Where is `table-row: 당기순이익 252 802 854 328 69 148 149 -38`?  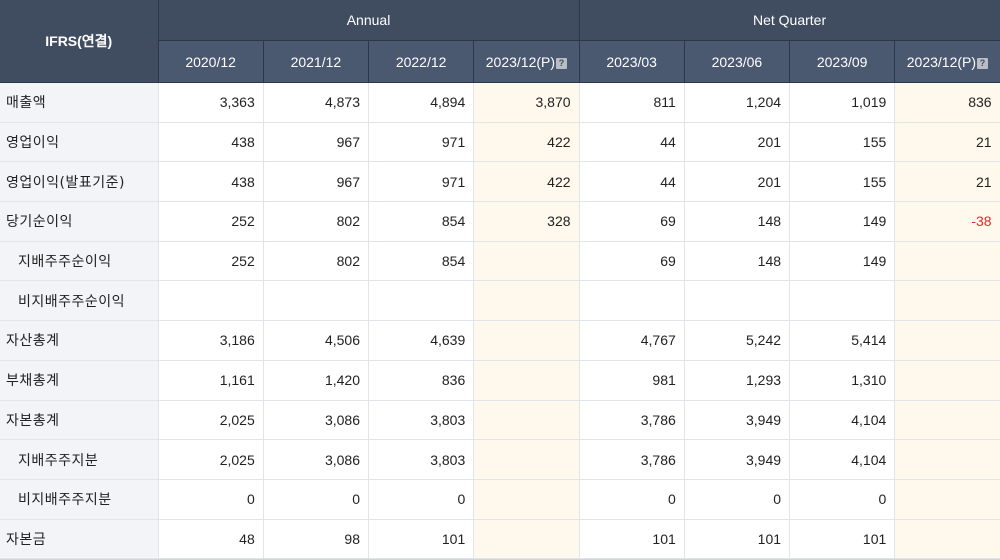 table-row: 당기순이익 252 802 854 328 69 148 149 -38 is located at coordinates (500, 221).